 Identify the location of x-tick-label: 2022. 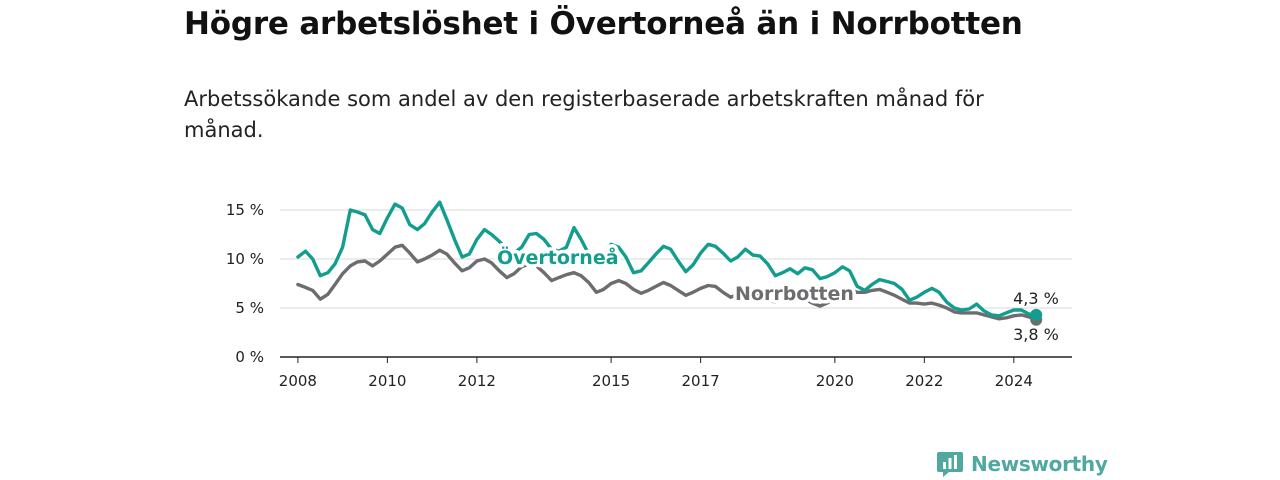
(924, 381).